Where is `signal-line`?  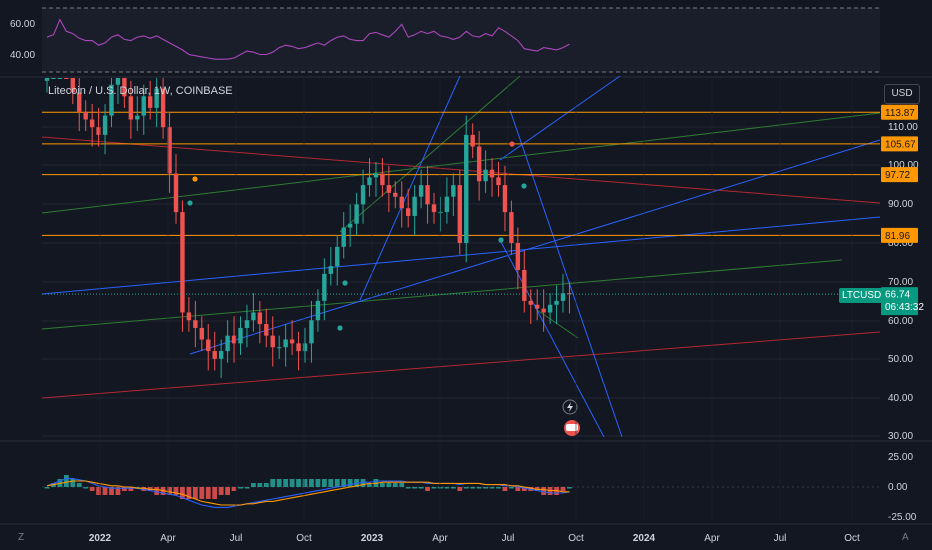
signal-line is located at coordinates (308, 493).